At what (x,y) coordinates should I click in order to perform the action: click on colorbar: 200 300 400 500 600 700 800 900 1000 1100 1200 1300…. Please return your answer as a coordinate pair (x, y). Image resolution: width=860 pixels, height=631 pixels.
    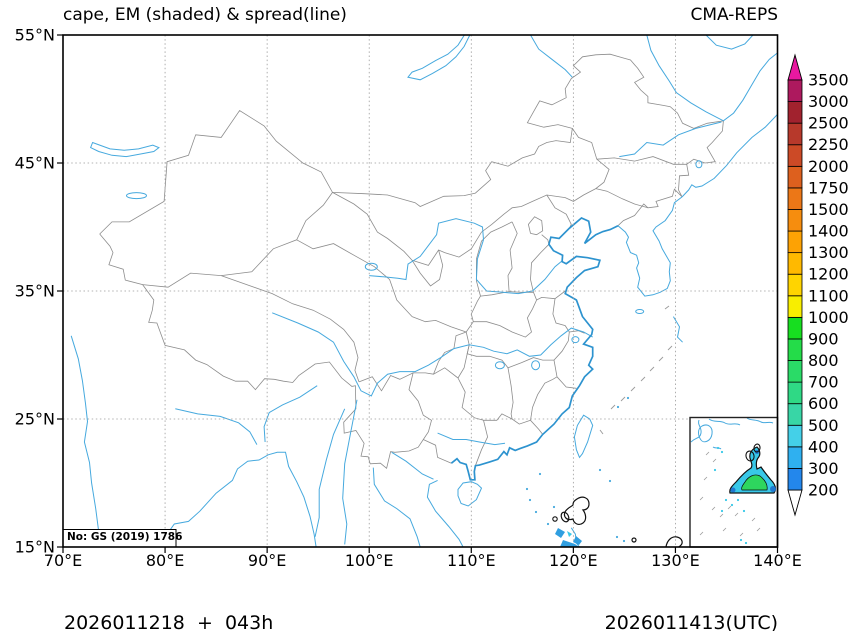
    Looking at the image, I should click on (818, 285).